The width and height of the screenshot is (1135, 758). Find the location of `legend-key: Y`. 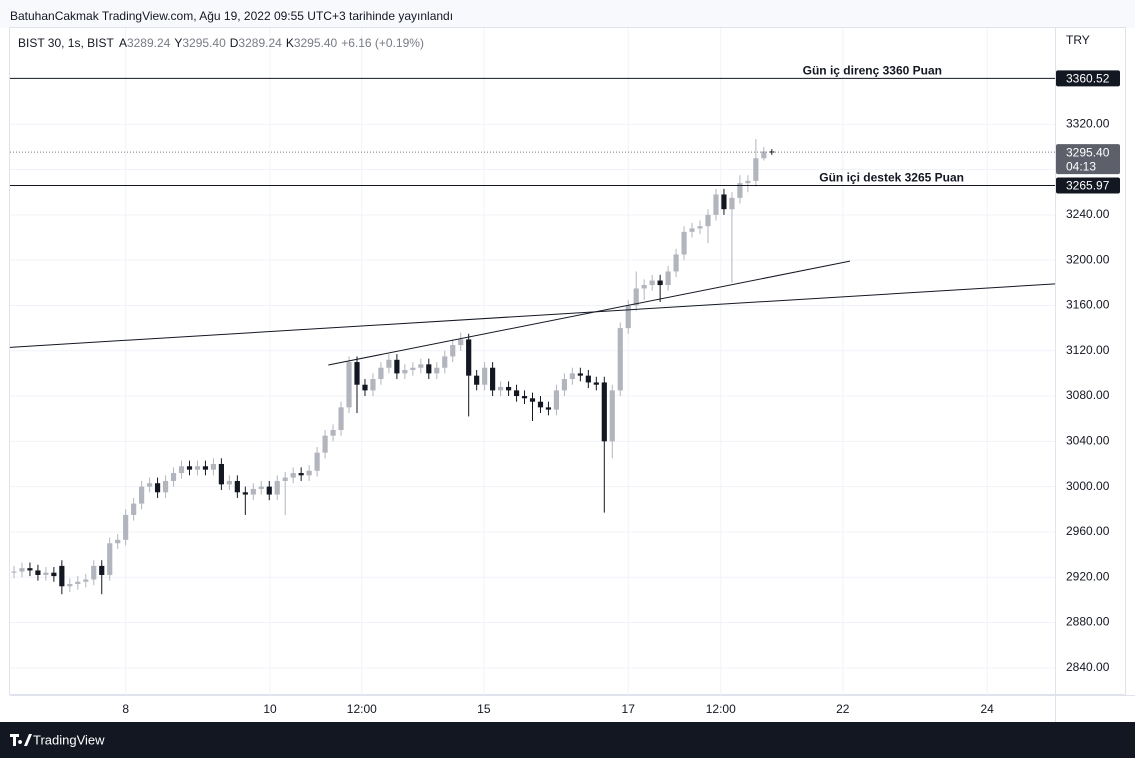

legend-key: Y is located at coordinates (178, 43).